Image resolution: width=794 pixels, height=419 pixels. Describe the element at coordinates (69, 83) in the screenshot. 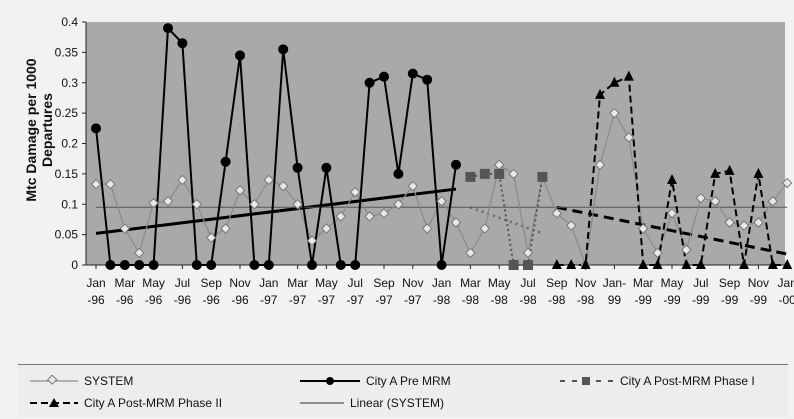

I see `y-tick-label: 0.3` at that location.